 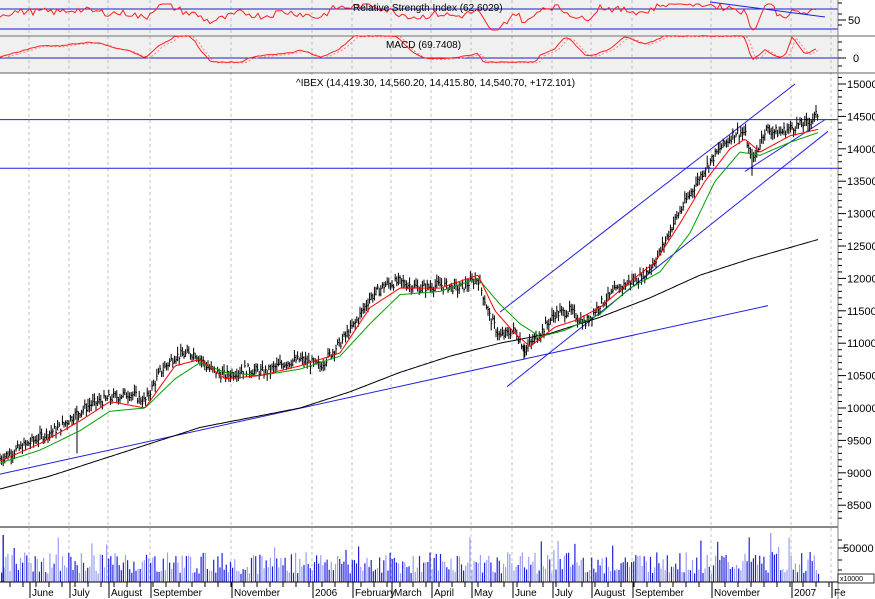 I want to click on y-tick-label: 13500, so click(x=861, y=182).